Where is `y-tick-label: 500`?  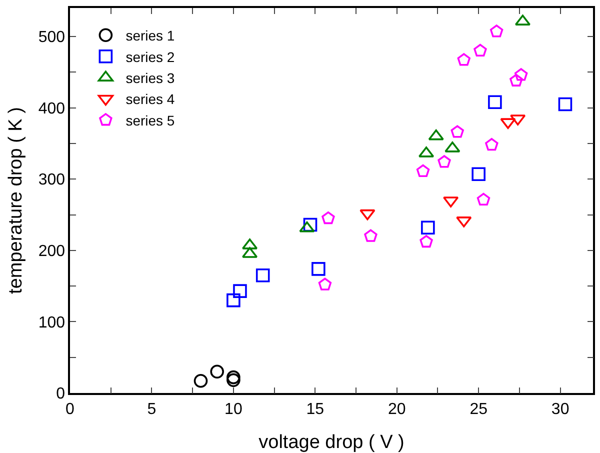 y-tick-label: 500 is located at coordinates (52, 37).